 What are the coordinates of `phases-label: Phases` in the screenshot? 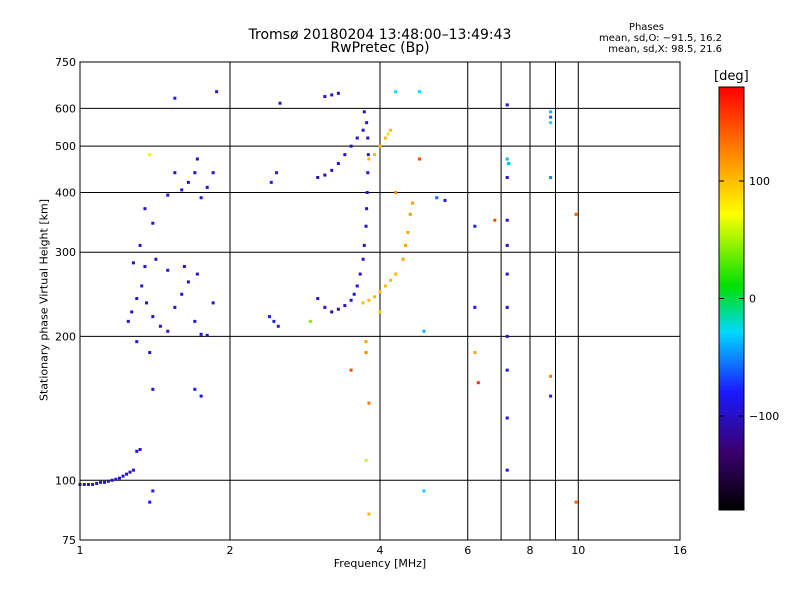 It's located at (646, 27).